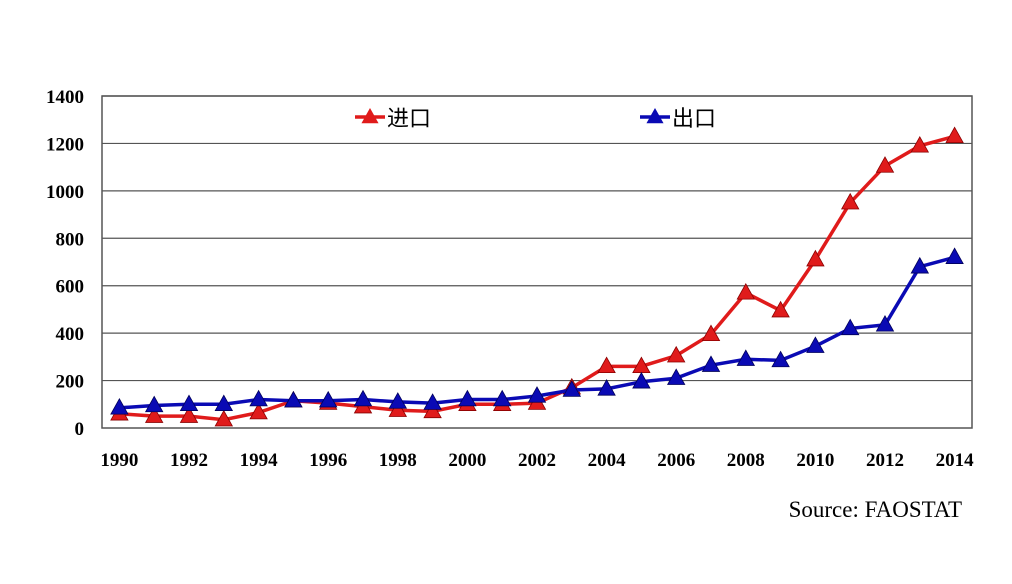  I want to click on x-tick-label: 1994, so click(259, 460).